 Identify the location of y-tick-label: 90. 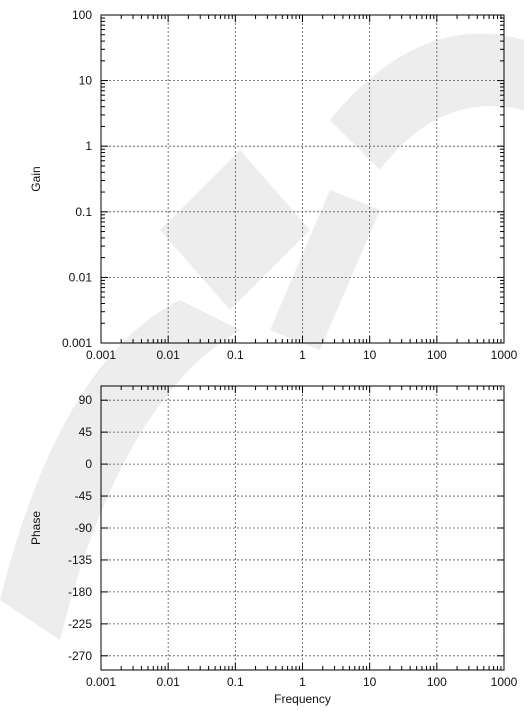
(86, 400).